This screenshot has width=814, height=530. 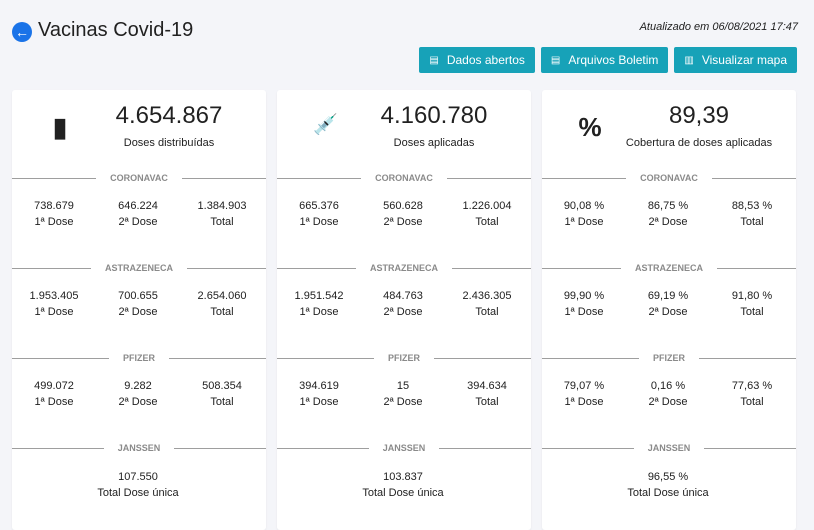 What do you see at coordinates (699, 143) in the screenshot?
I see `card-total-label: Cobertura de doses aplicadas` at bounding box center [699, 143].